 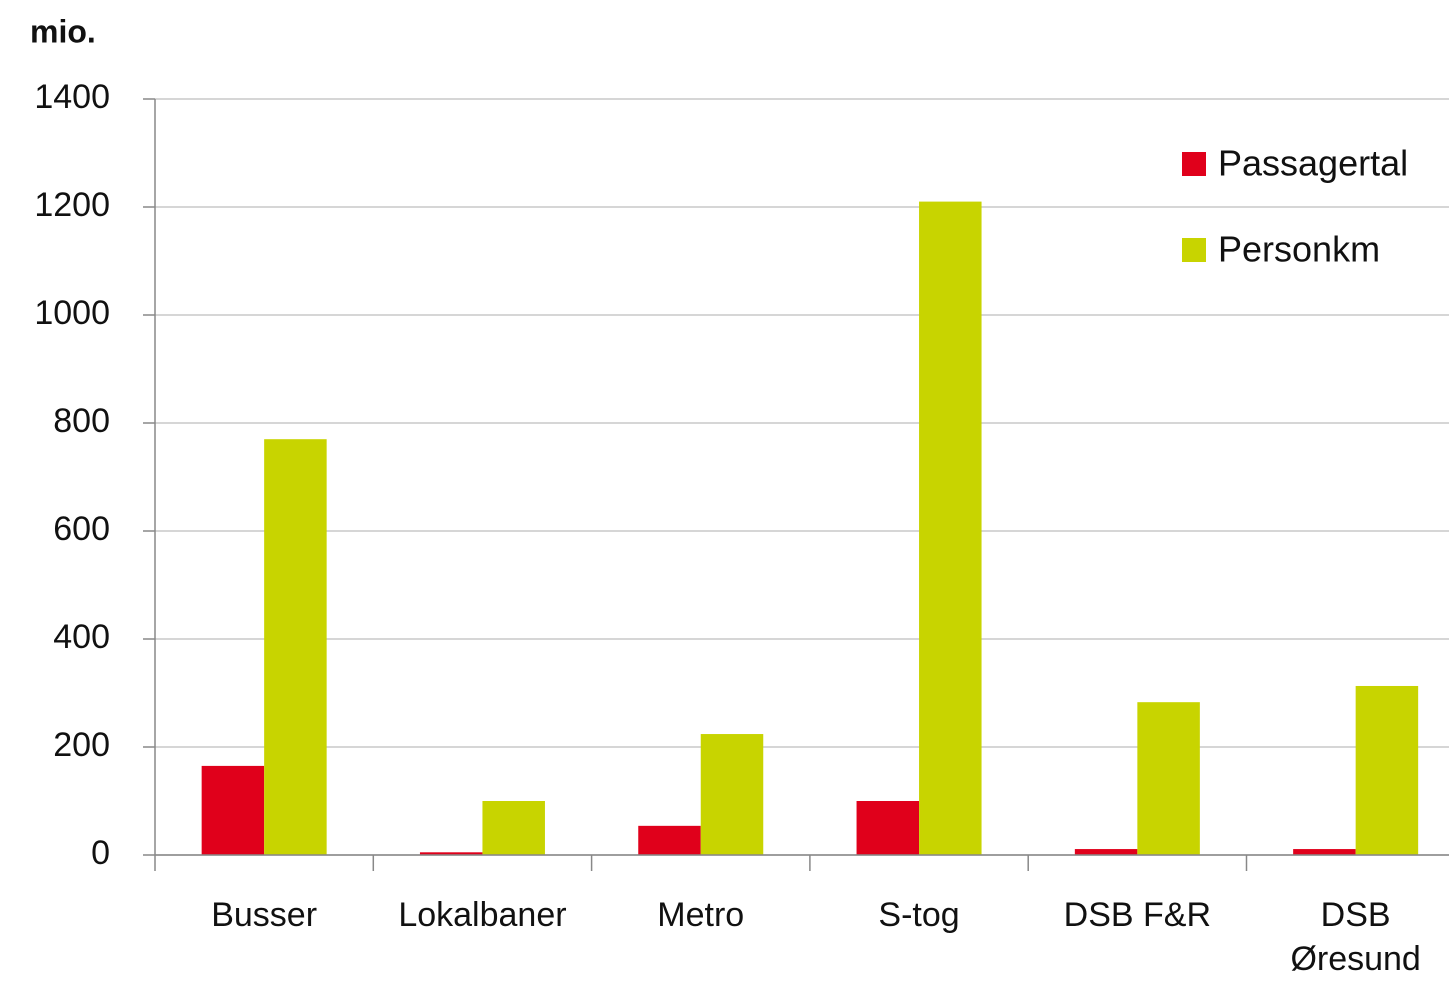 What do you see at coordinates (72, 313) in the screenshot?
I see `y-tick-label: 1000` at bounding box center [72, 313].